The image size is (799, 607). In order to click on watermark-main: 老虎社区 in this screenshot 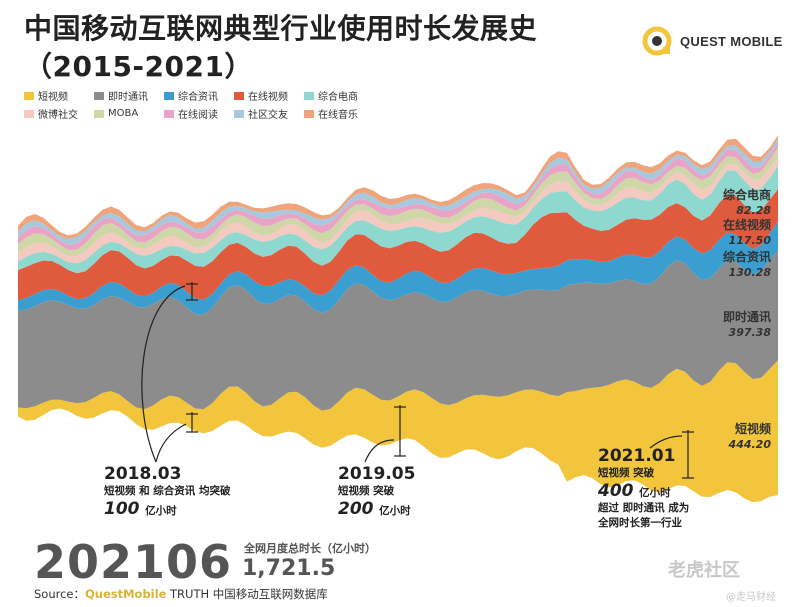, I will do `click(704, 570)`.